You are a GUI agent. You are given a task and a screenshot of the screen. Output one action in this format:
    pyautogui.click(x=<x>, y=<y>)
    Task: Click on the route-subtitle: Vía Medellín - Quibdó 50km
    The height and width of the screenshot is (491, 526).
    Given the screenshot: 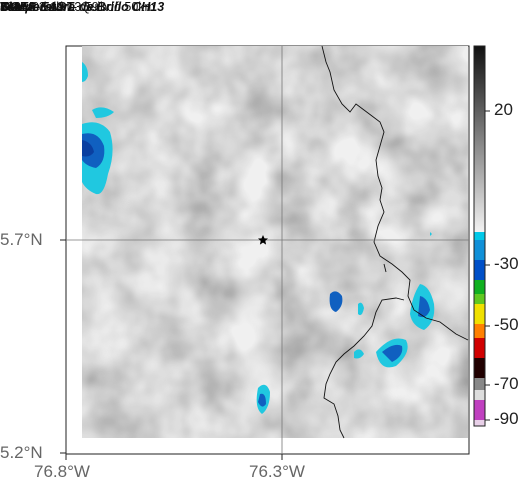 What is the action you would take?
    pyautogui.click(x=77, y=7)
    